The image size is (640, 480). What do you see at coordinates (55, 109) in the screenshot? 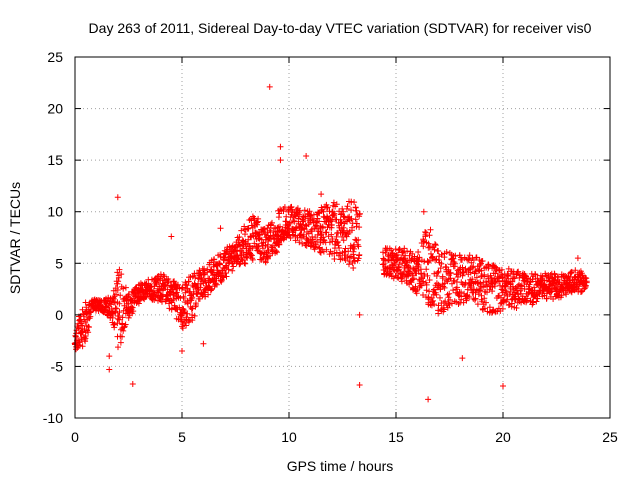
I see `y-tick-label: 20` at bounding box center [55, 109].